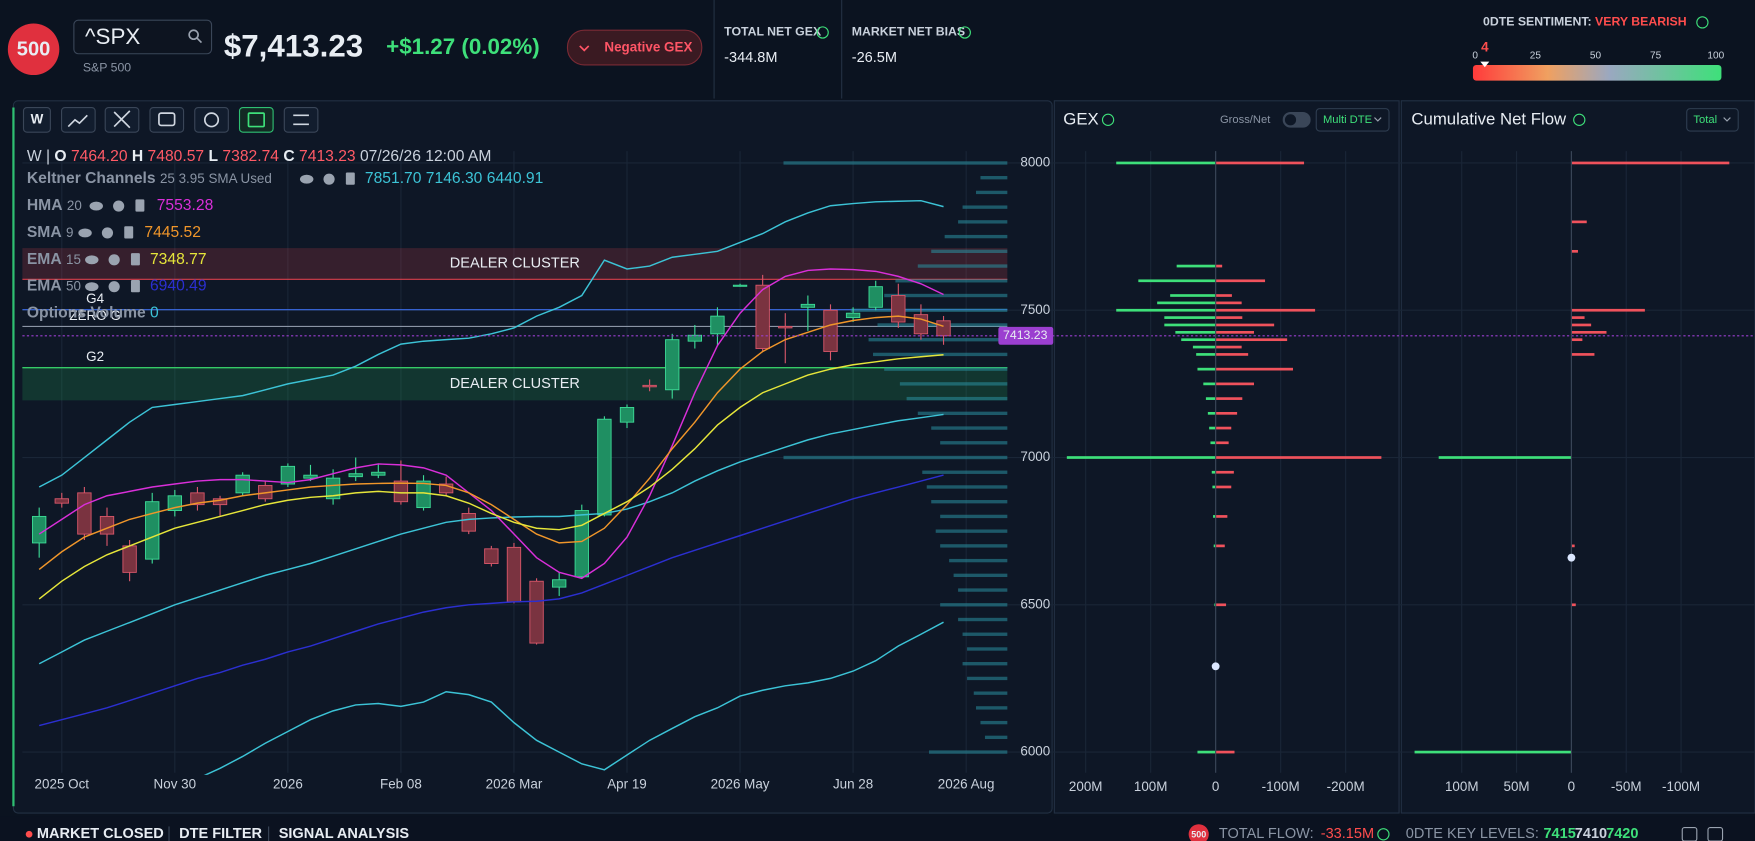 Image resolution: width=1755 pixels, height=841 pixels. Describe the element at coordinates (393, 178) in the screenshot. I see `indicator-value: 7851.70` at that location.